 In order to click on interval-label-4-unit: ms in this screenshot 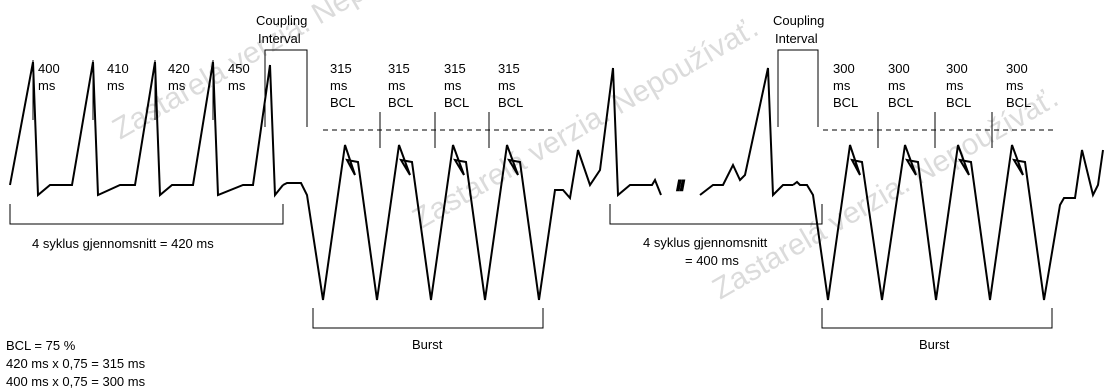, I will do `click(237, 85)`.